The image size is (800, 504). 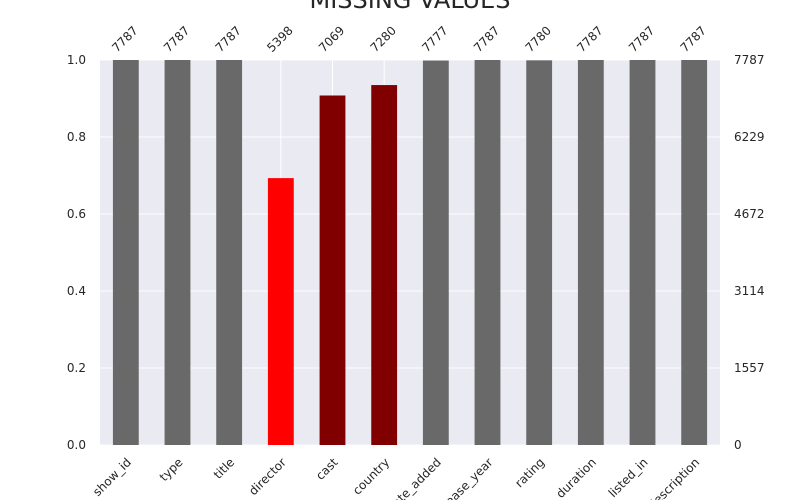 I want to click on bar-cast, so click(x=332, y=270).